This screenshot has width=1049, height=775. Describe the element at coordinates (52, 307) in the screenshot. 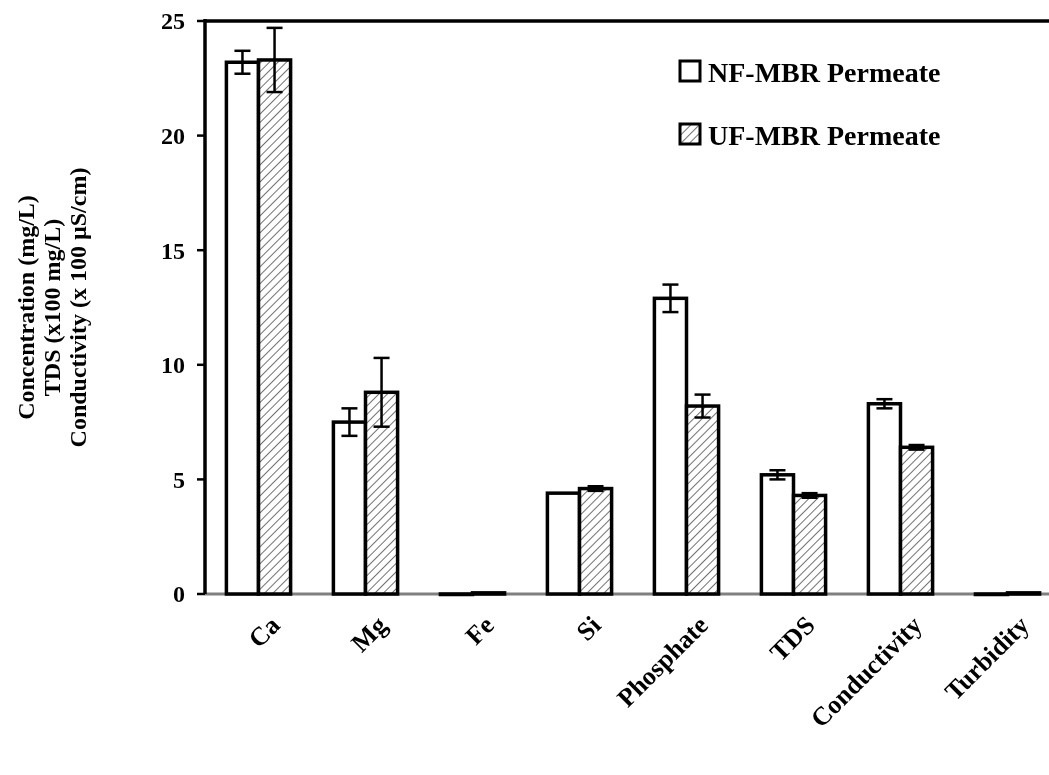

I see `y-axis-title: Concentration (mg/L) TDS (x100 mg/L) Conductivity (x 100 µS/cm)` at that location.